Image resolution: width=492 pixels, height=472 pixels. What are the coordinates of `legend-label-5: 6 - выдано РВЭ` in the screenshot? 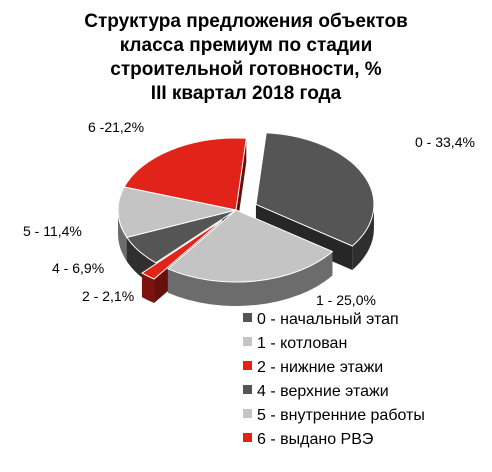 It's located at (315, 439).